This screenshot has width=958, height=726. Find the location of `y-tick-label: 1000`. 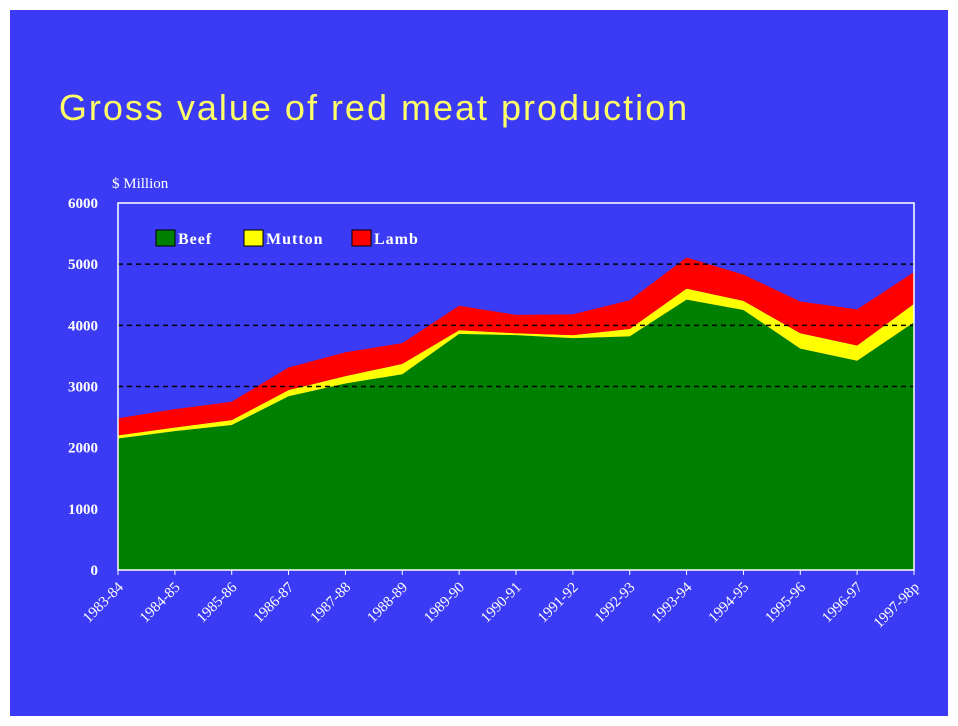

y-tick-label: 1000 is located at coordinates (83, 510).